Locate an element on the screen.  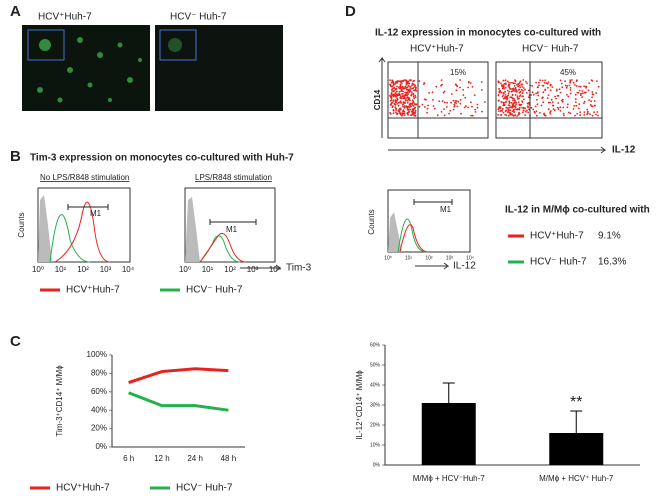
panel-label: C is located at coordinates (15, 341).